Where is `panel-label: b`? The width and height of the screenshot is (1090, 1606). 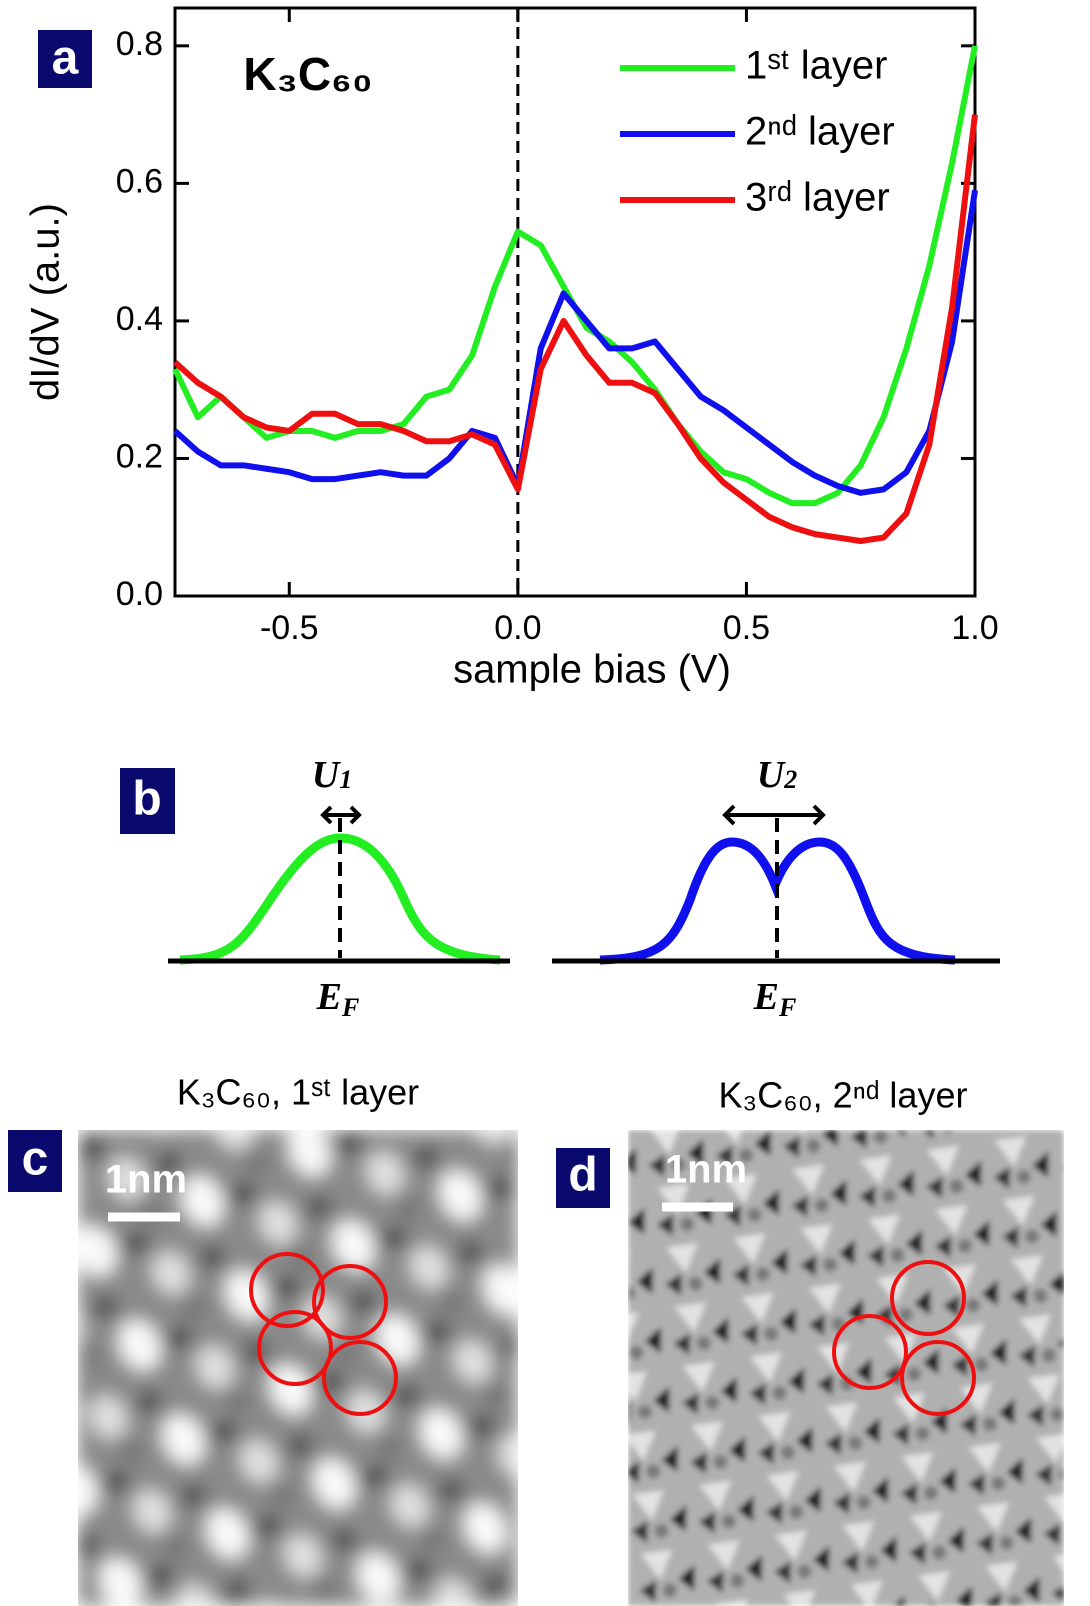
panel-label: b is located at coordinates (146, 799).